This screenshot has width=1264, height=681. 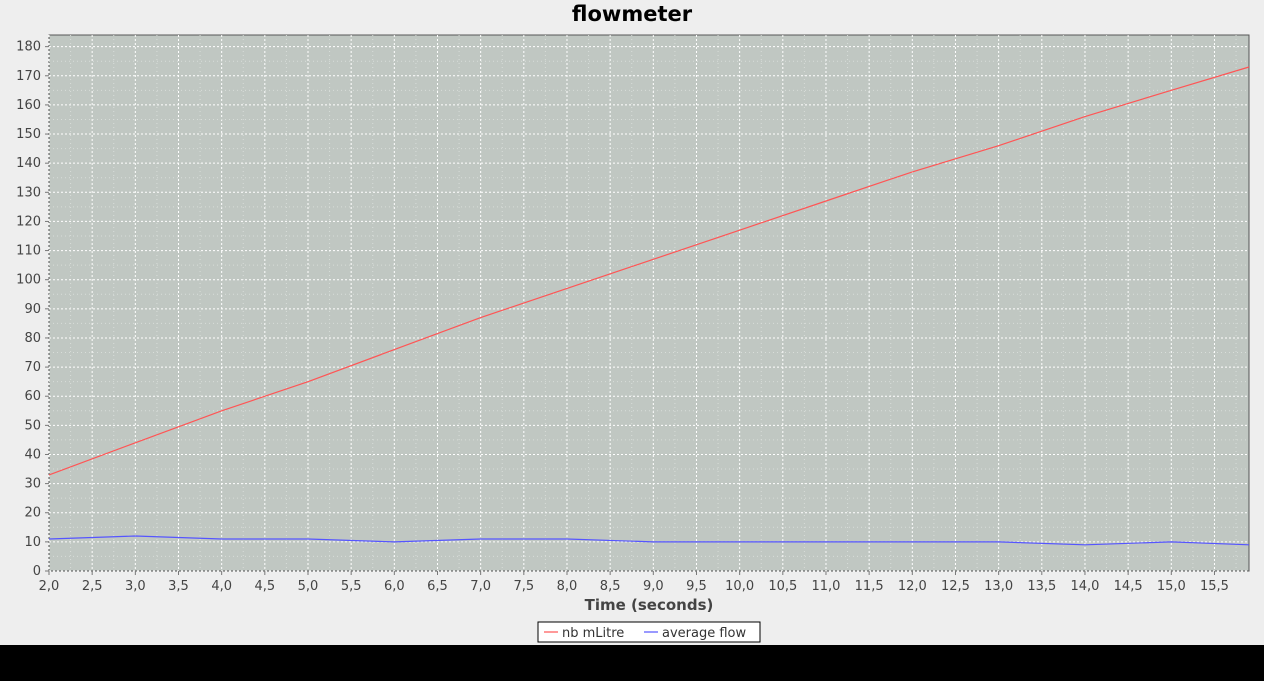 What do you see at coordinates (32, 513) in the screenshot?
I see `y-tick-label: 20` at bounding box center [32, 513].